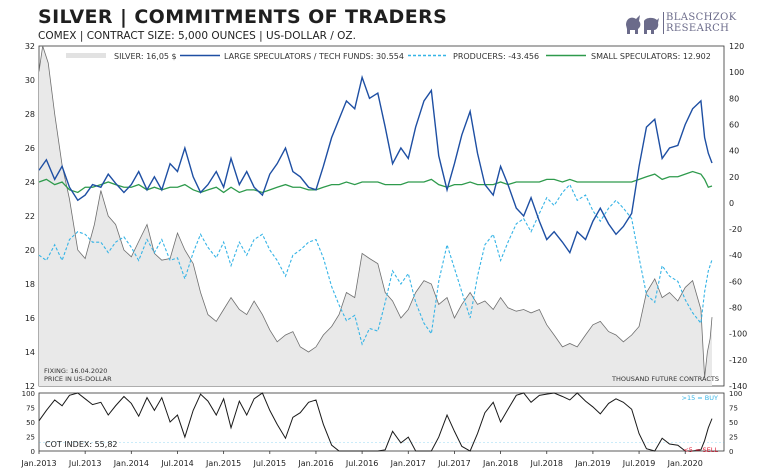 The height and width of the screenshot is (473, 768). What do you see at coordinates (733, 438) in the screenshot?
I see `cot-right-tick-label: 25` at bounding box center [733, 438].